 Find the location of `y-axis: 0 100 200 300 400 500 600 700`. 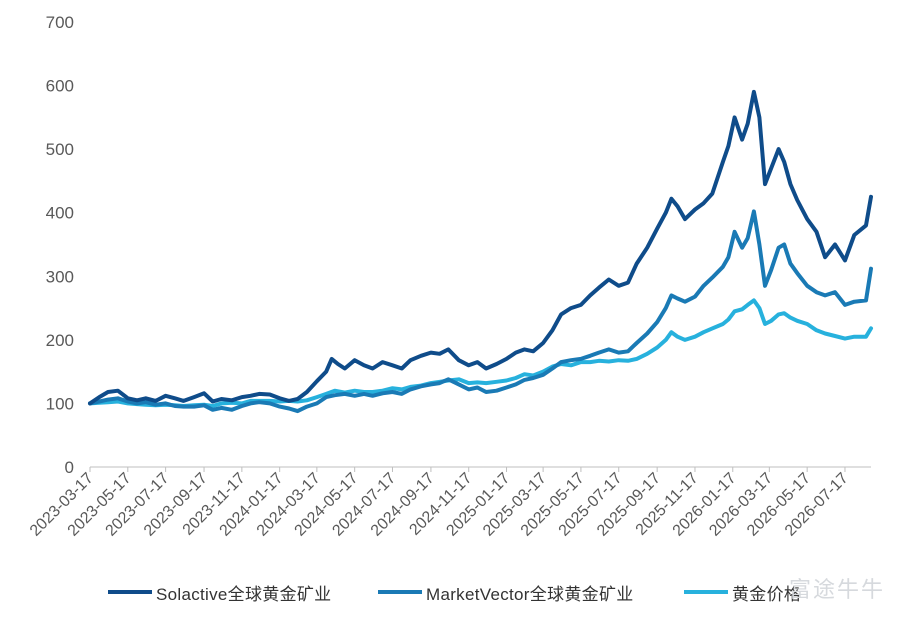

y-axis: 0 100 200 300 400 500 600 700 is located at coordinates (60, 245).